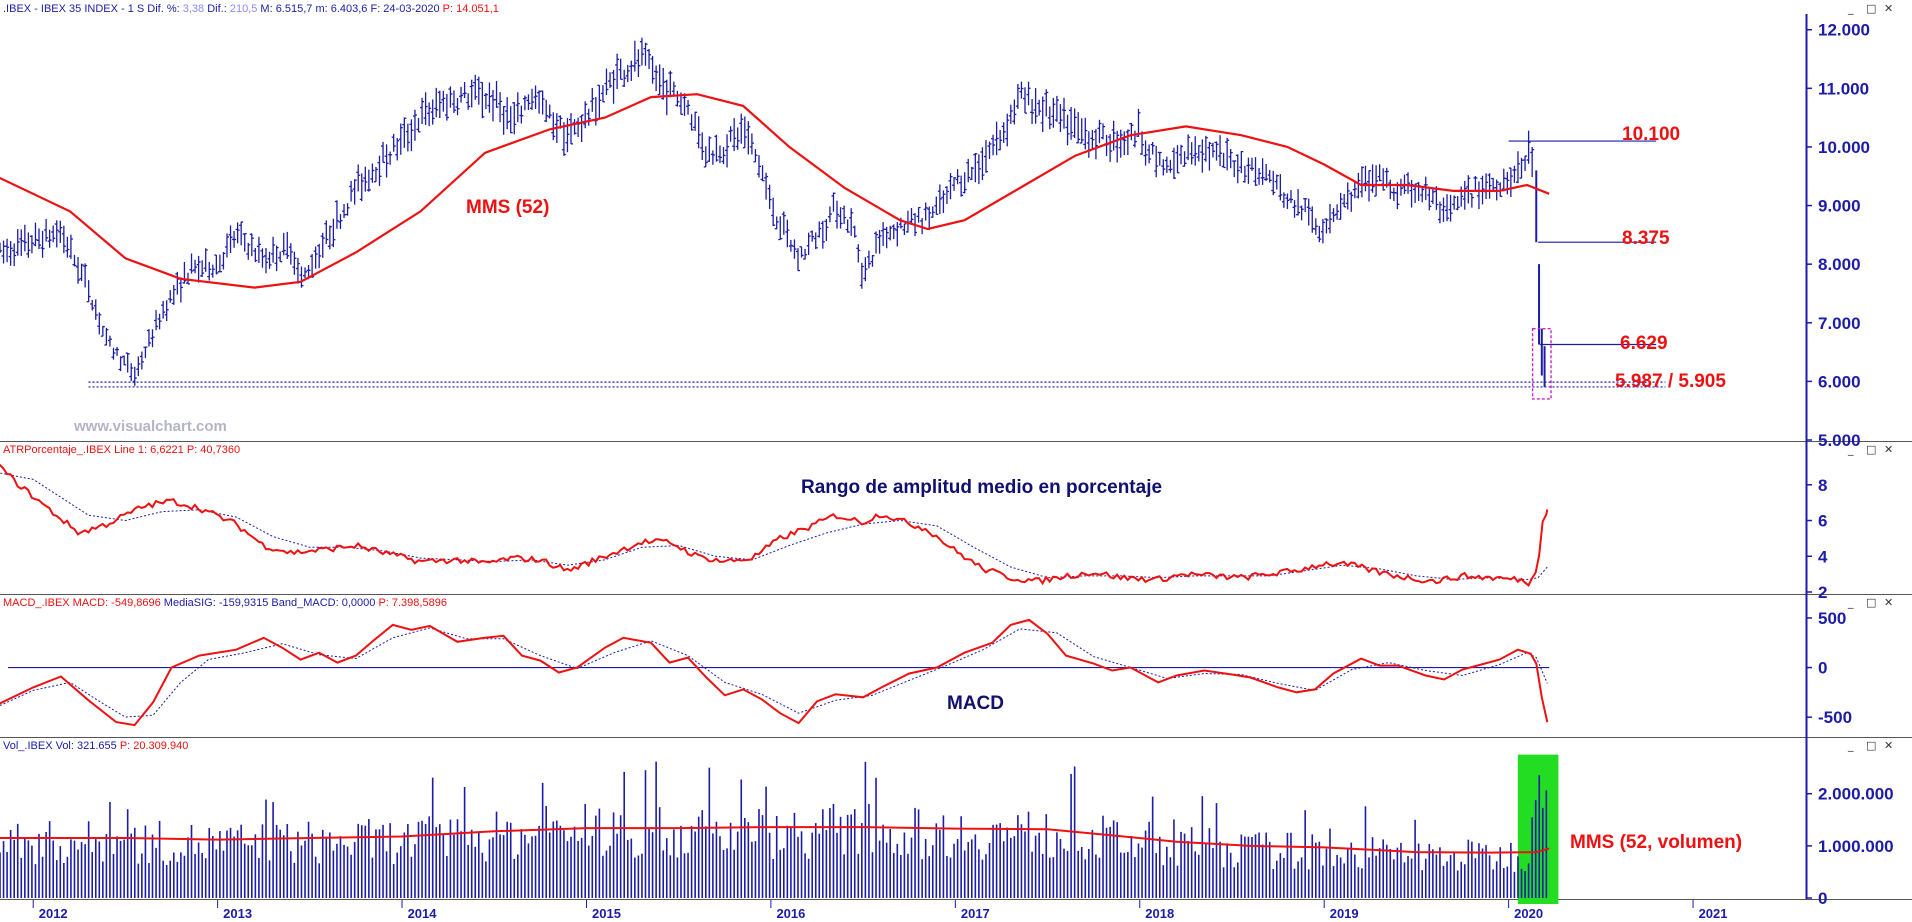 This screenshot has width=1912, height=922. Describe the element at coordinates (1839, 440) in the screenshot. I see `price-axis-tick-label: 5.000` at that location.